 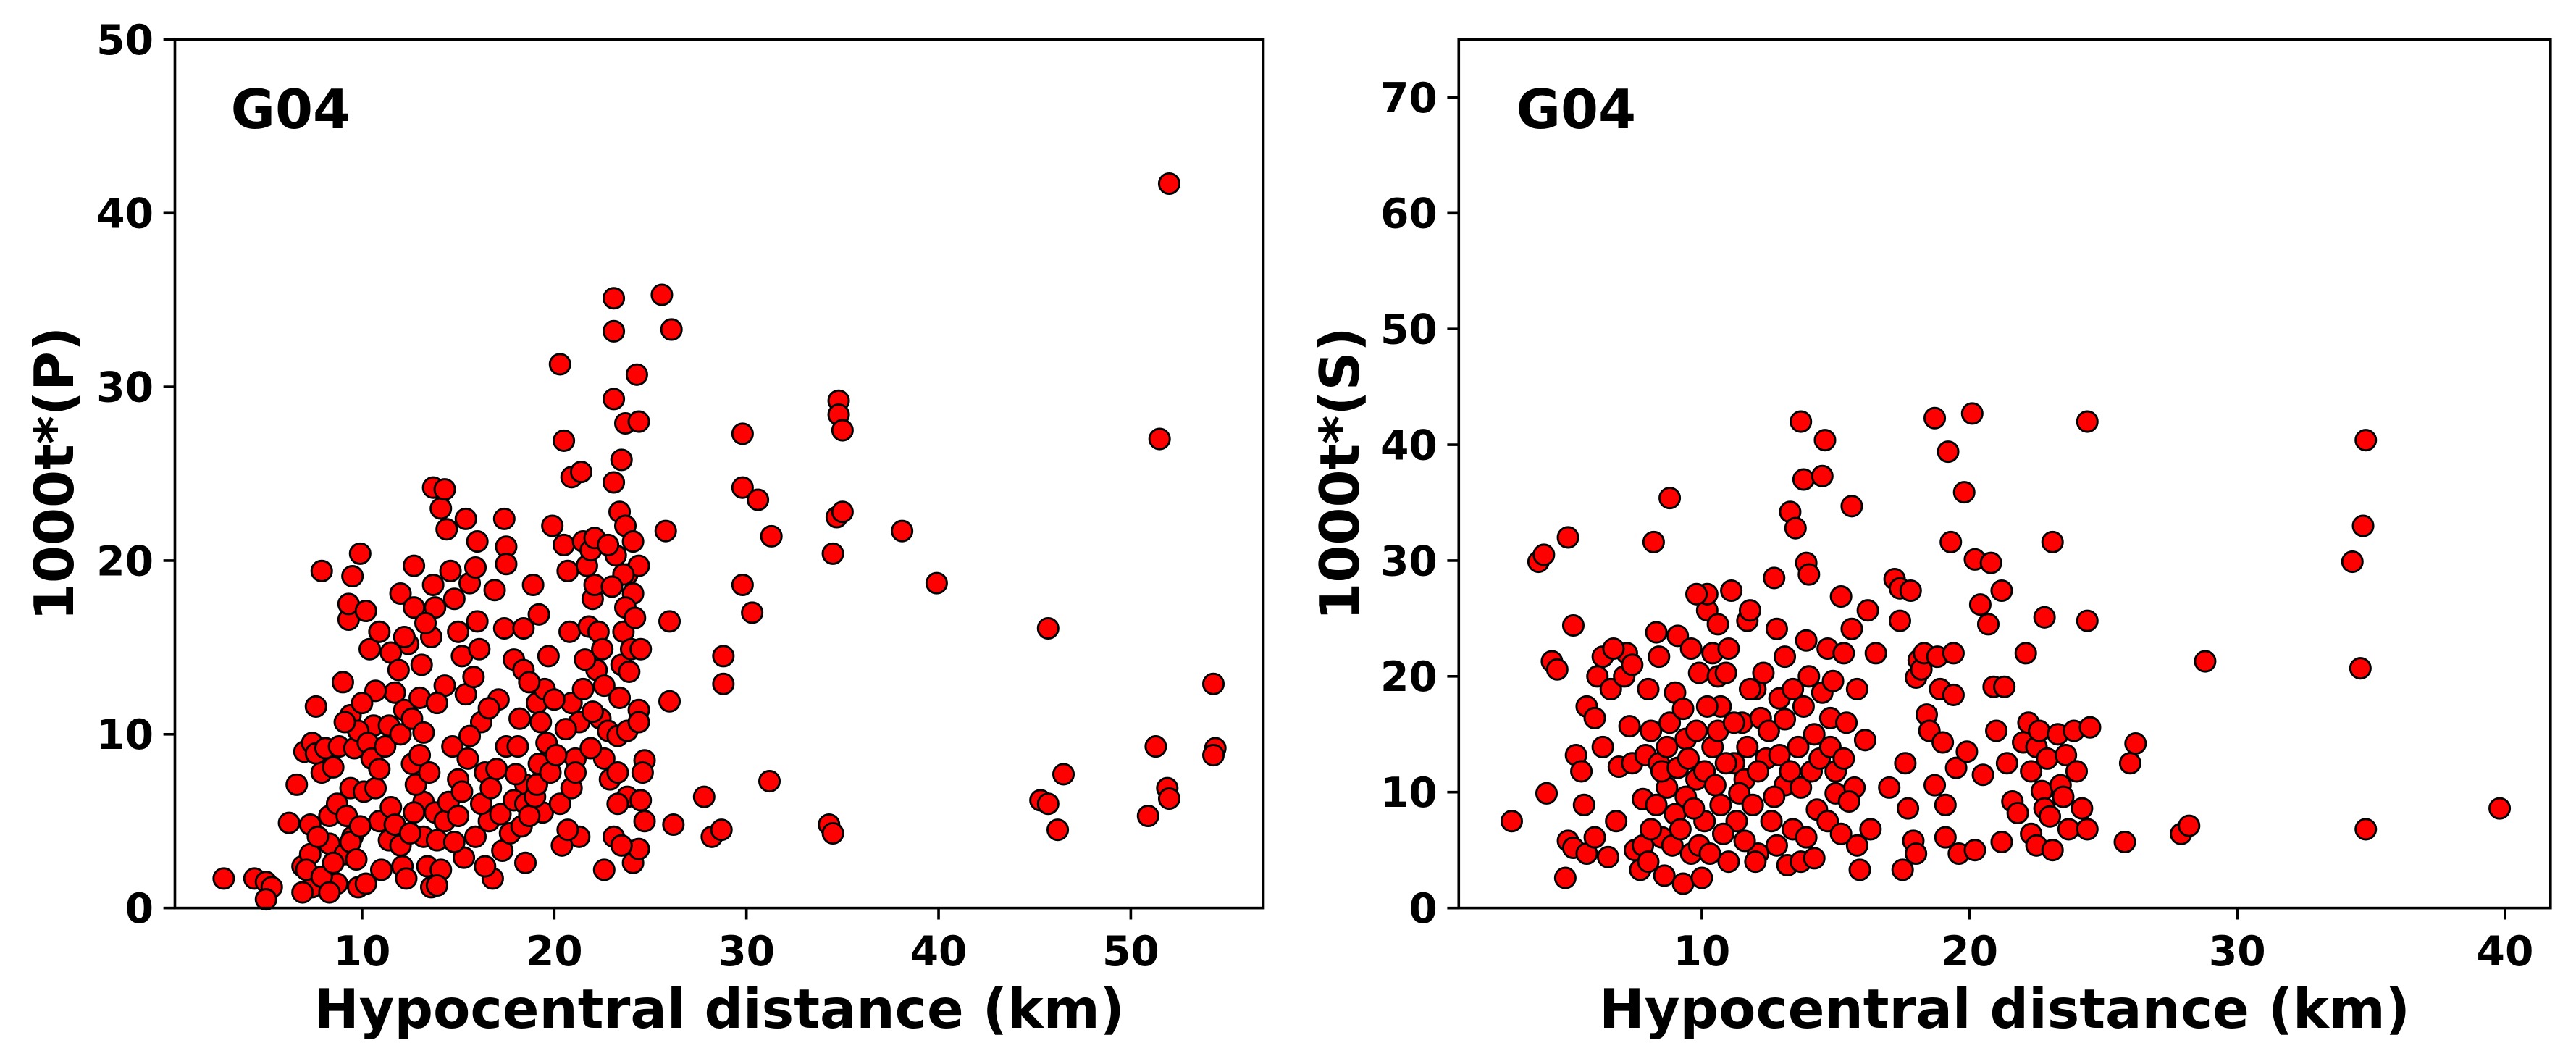 What do you see at coordinates (1409, 330) in the screenshot?
I see `y-tick-label: 50` at bounding box center [1409, 330].